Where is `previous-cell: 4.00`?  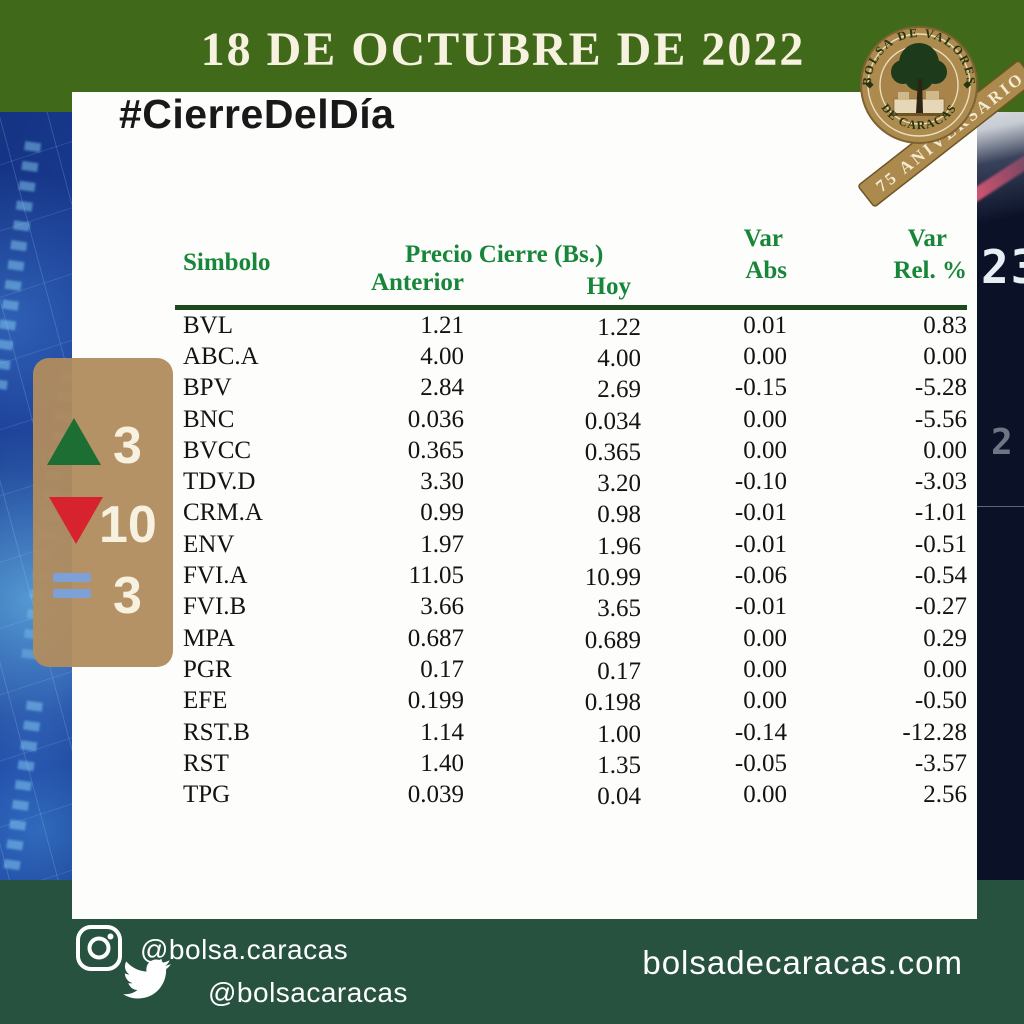
previous-cell: 4.00 is located at coordinates (442, 356).